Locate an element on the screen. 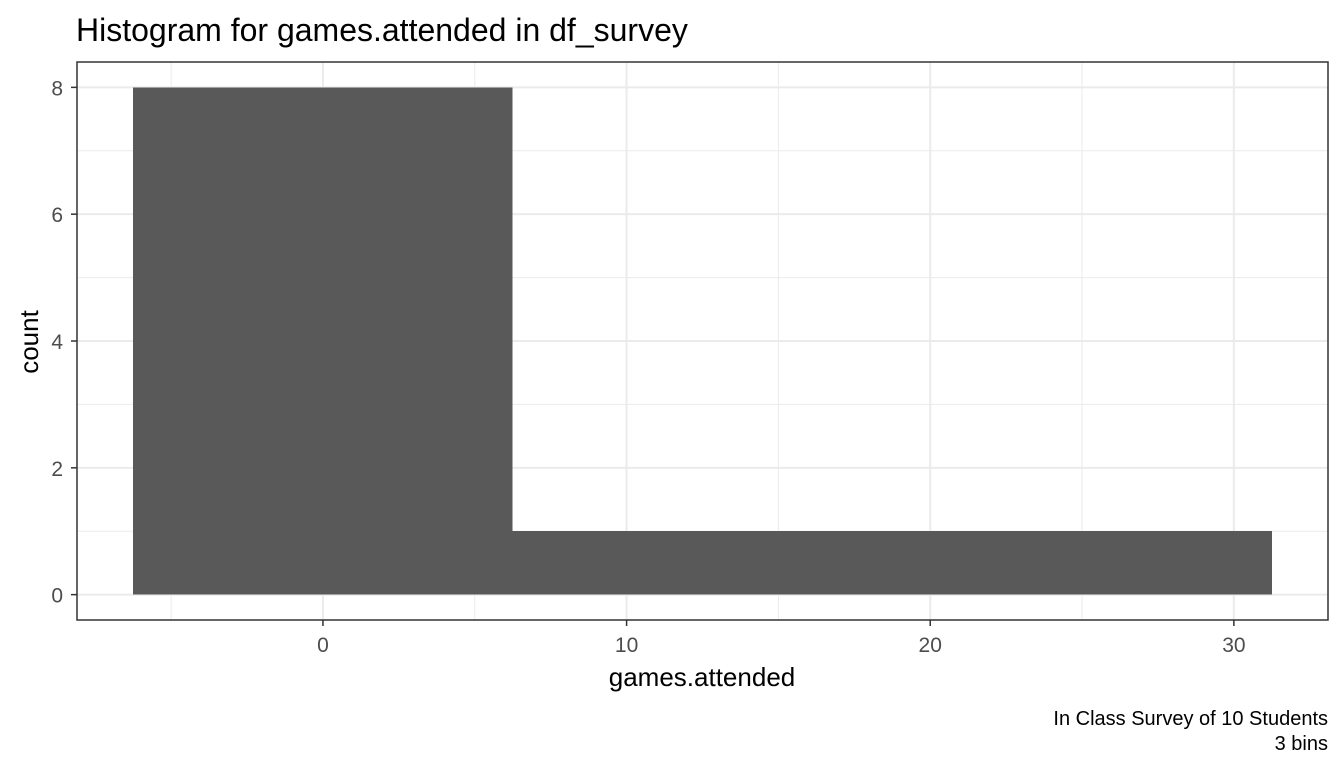  caption-line-2: 3 bins is located at coordinates (1301, 744).